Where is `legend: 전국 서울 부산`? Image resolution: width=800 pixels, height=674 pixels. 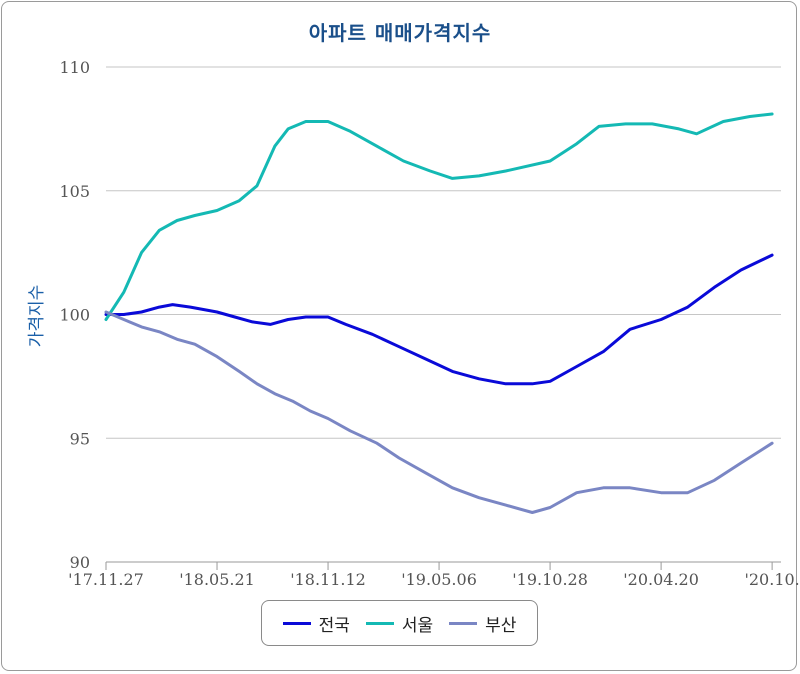
legend: 전국 서울 부산 is located at coordinates (399, 623).